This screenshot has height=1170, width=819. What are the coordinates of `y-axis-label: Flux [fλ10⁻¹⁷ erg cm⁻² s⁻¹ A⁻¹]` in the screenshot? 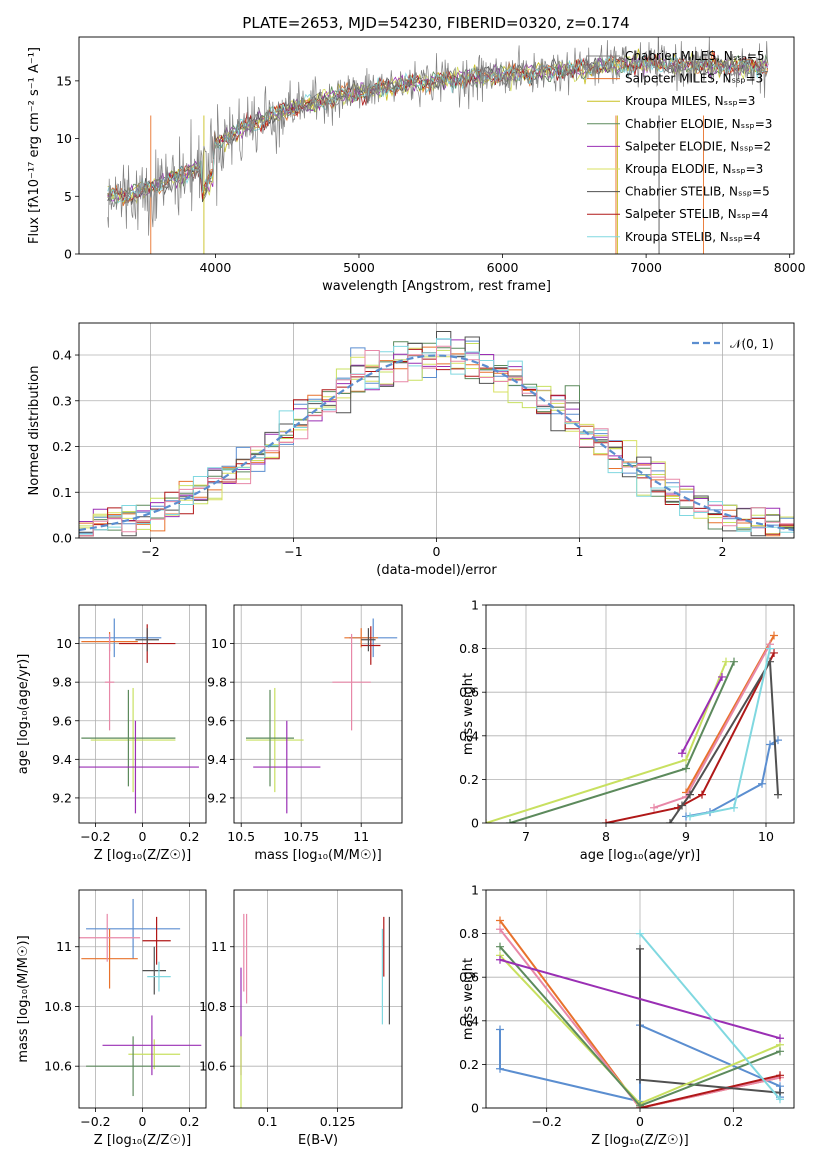 It's located at (34, 145).